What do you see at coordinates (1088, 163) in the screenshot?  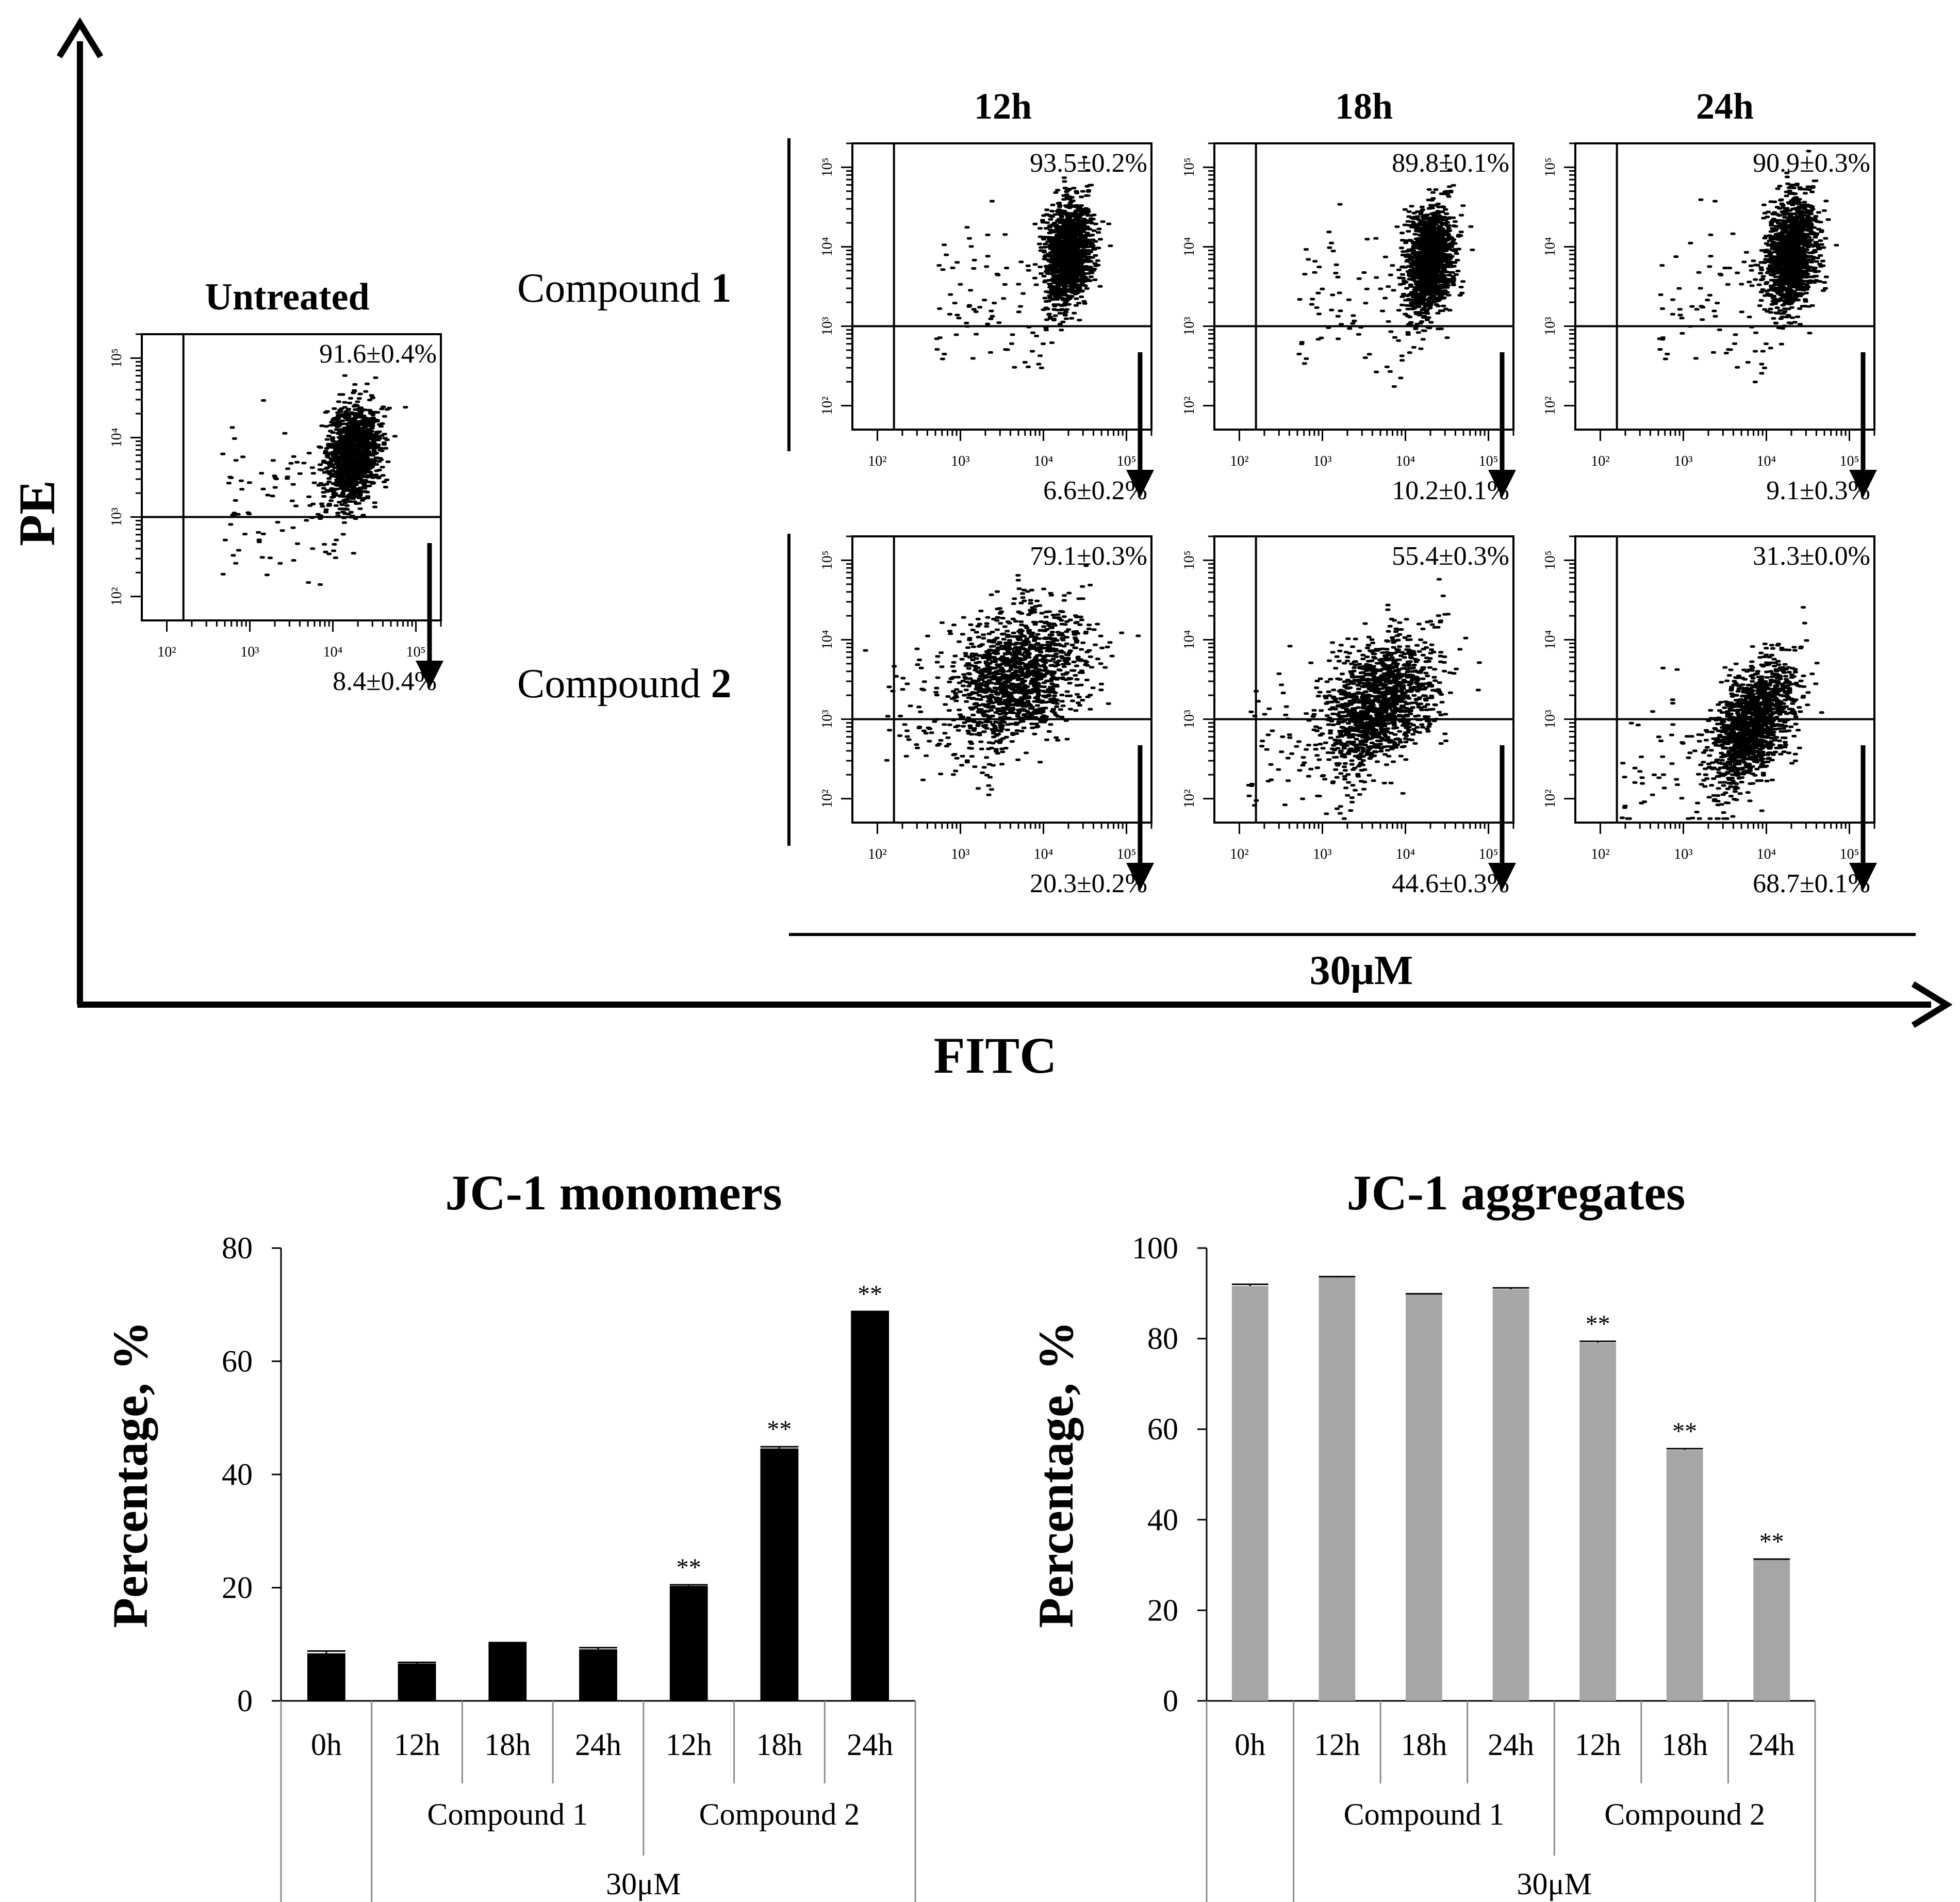 I see `upper-right-percent: 93.5±0.2%` at bounding box center [1088, 163].